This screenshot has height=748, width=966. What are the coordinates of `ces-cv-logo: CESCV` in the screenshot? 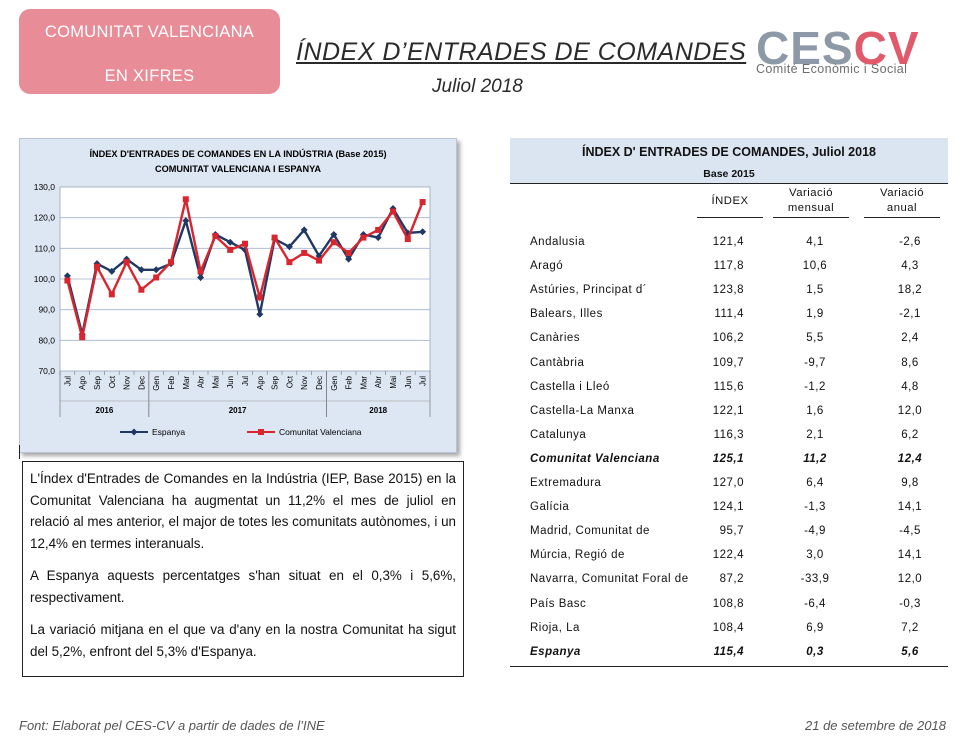 It's located at (838, 48).